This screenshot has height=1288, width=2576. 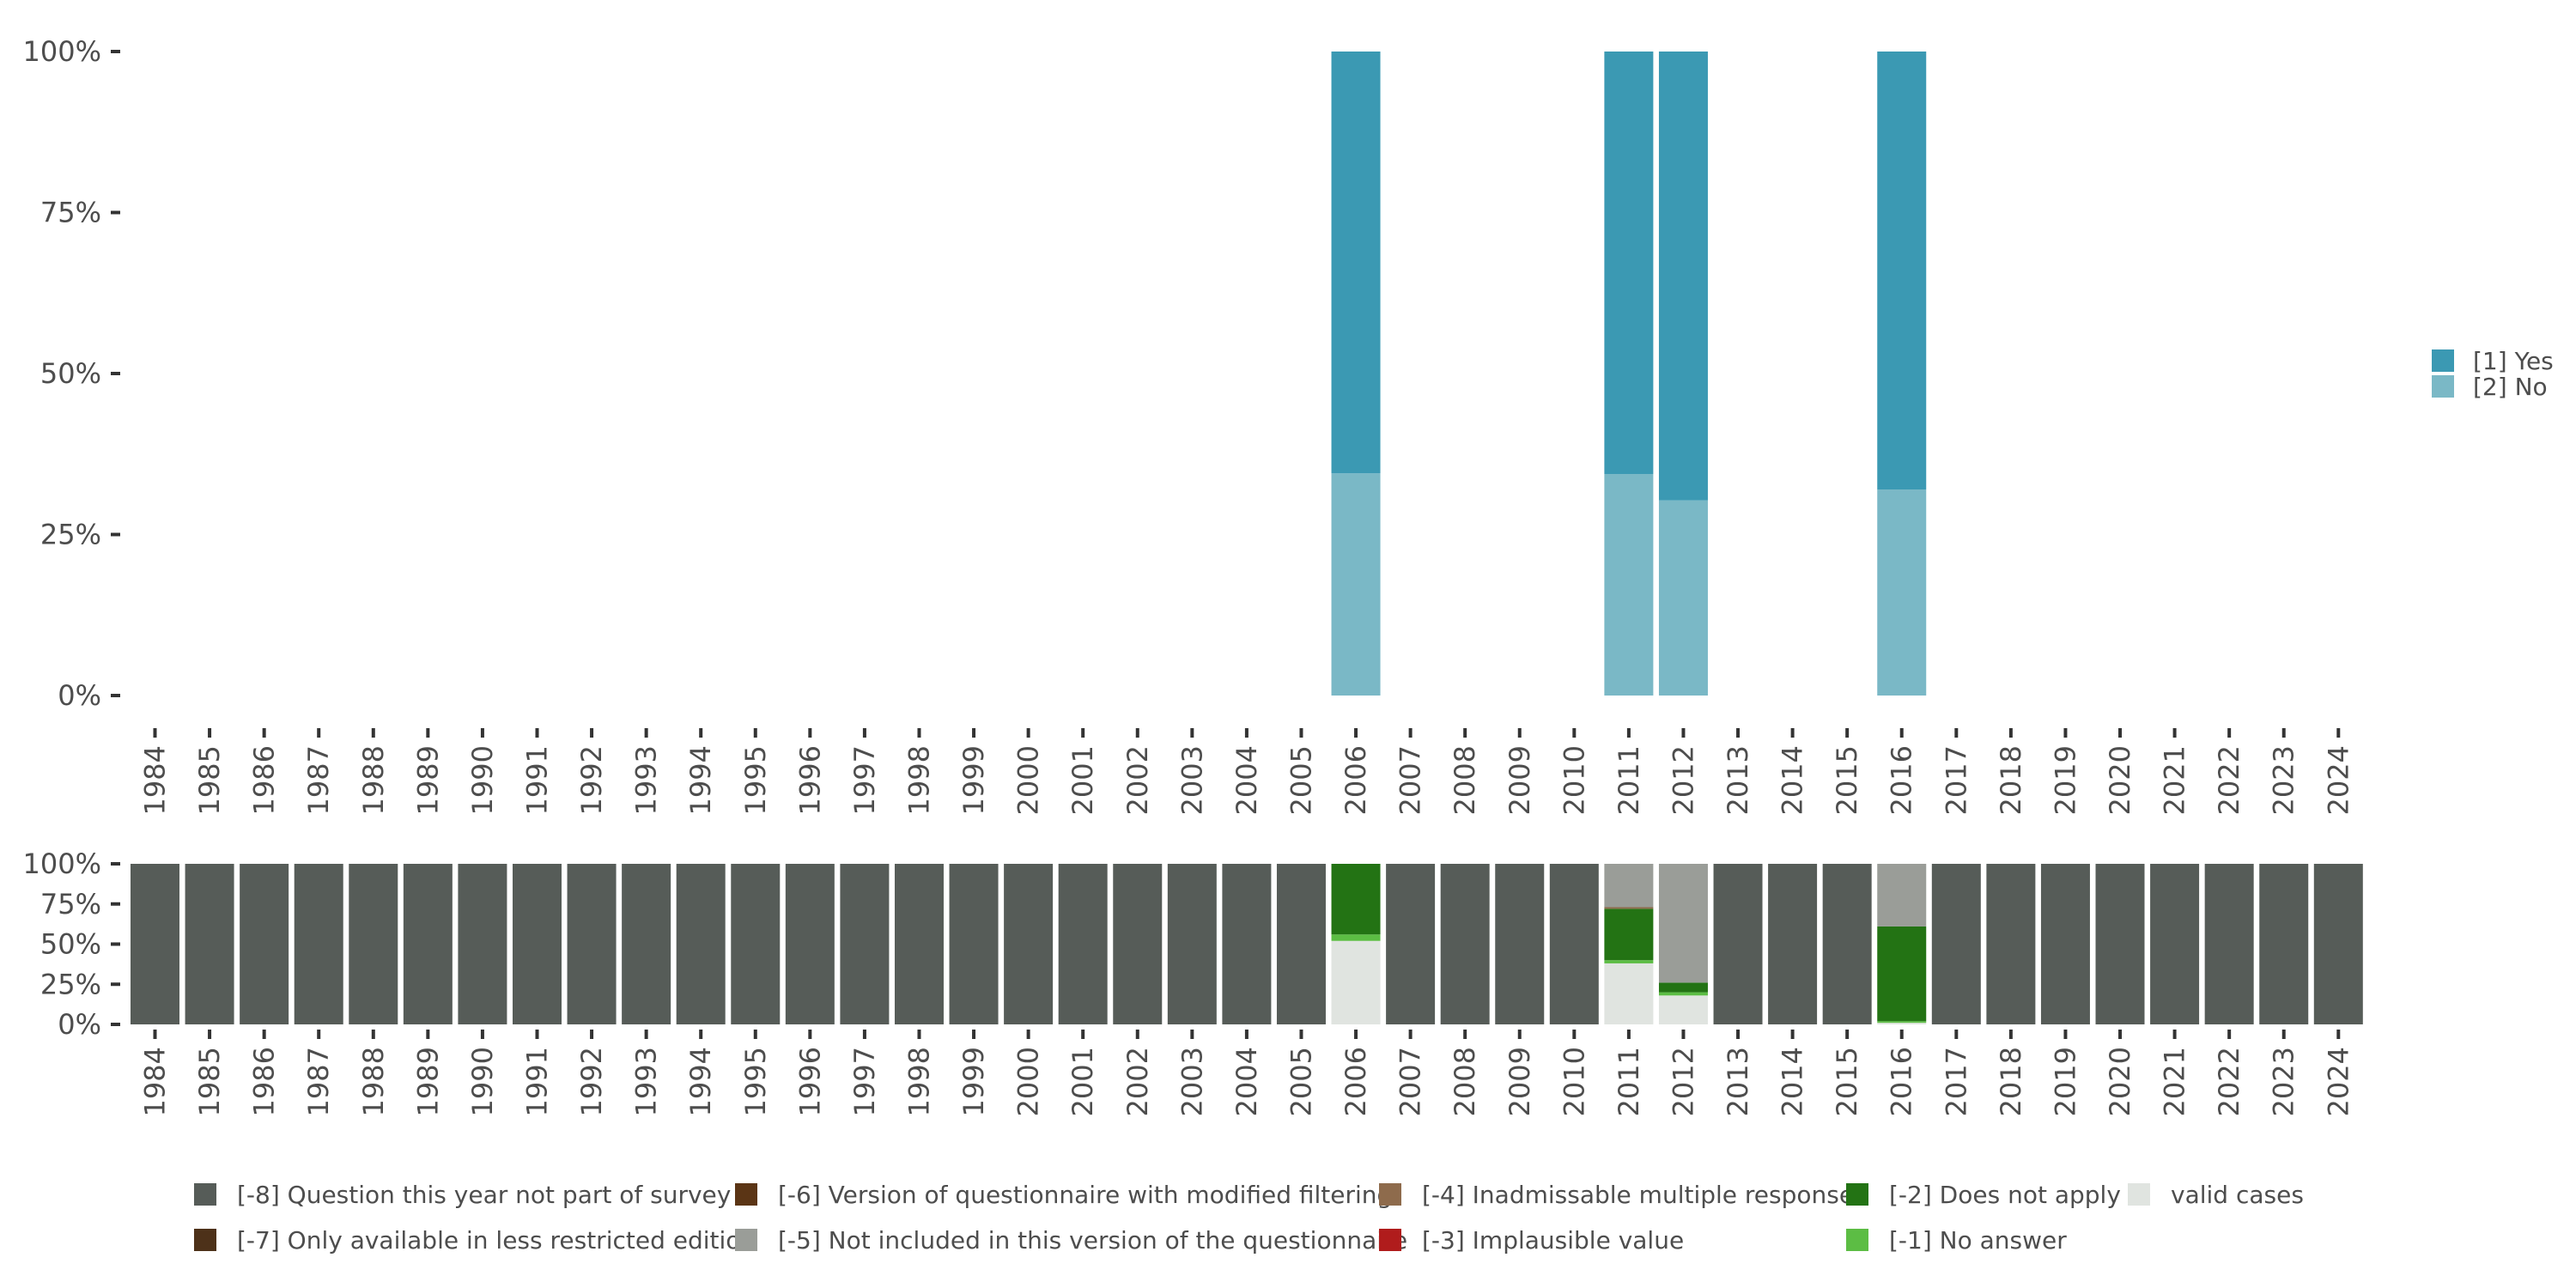 I want to click on x-tick-label: 2008, so click(x=1465, y=780).